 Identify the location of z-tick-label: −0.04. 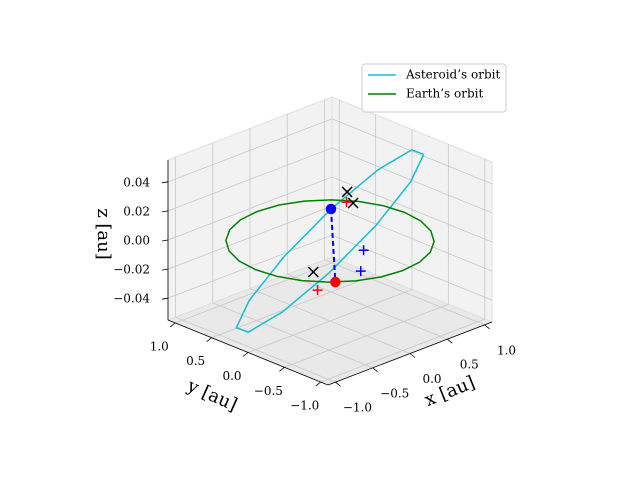
(131, 299).